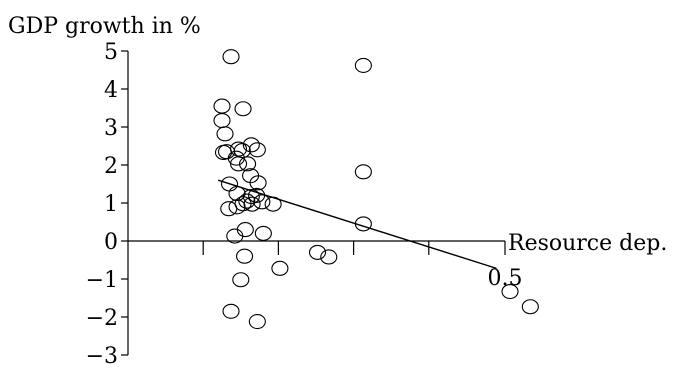 This screenshot has width=686, height=370. I want to click on x-axis-title: Resource dep., so click(587, 243).